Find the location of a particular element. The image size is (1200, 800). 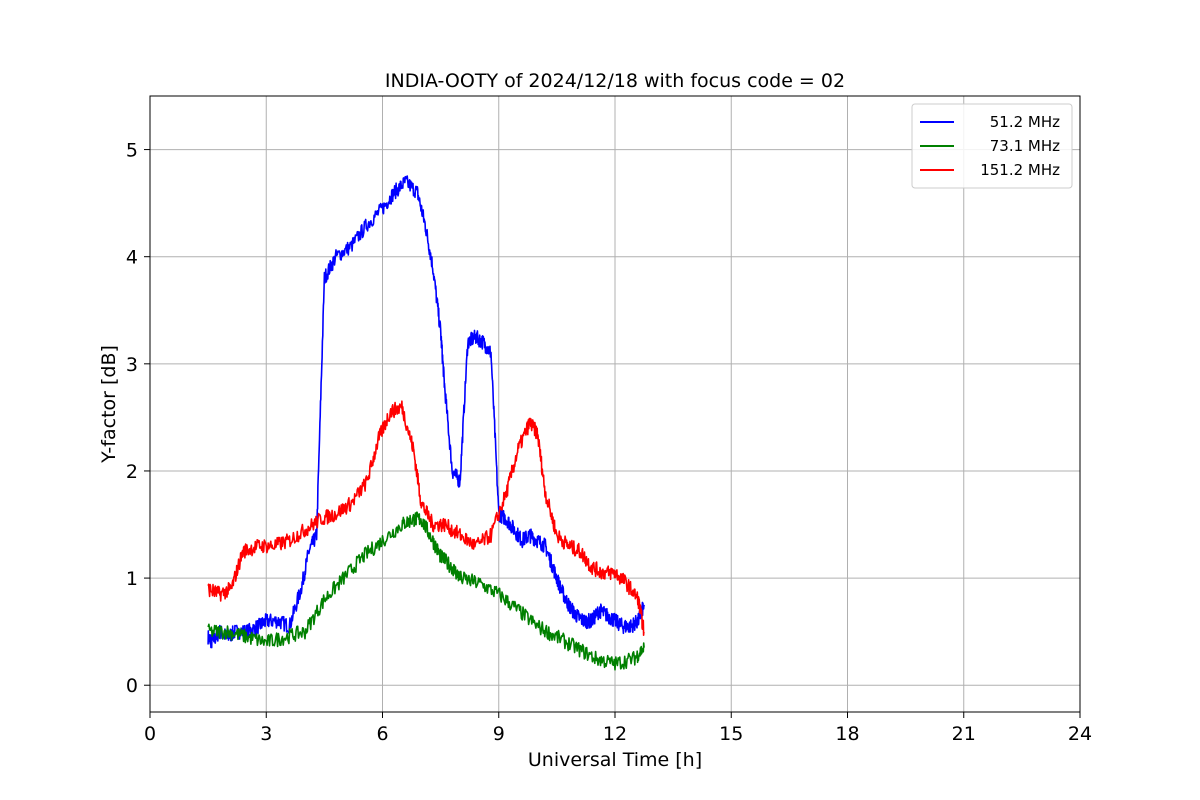

series-line-151-2-mhz is located at coordinates (426, 518).